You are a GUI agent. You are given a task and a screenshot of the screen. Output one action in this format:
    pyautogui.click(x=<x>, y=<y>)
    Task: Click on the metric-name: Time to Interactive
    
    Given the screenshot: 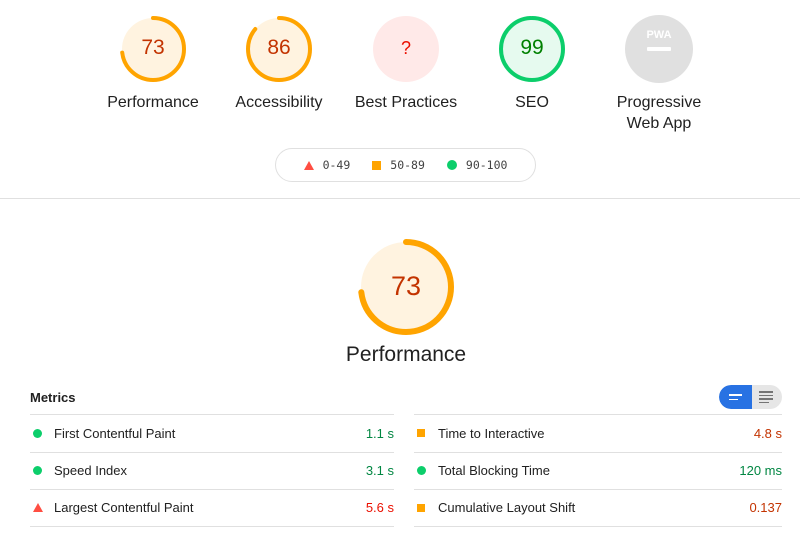 What is the action you would take?
    pyautogui.click(x=491, y=433)
    